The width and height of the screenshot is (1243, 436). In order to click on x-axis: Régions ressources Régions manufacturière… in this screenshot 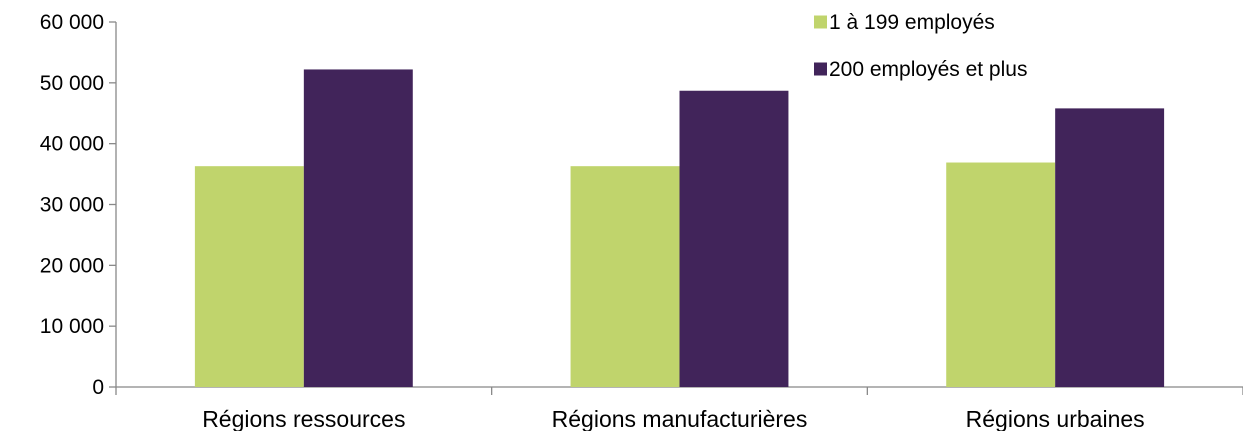, I will do `click(679, 409)`.